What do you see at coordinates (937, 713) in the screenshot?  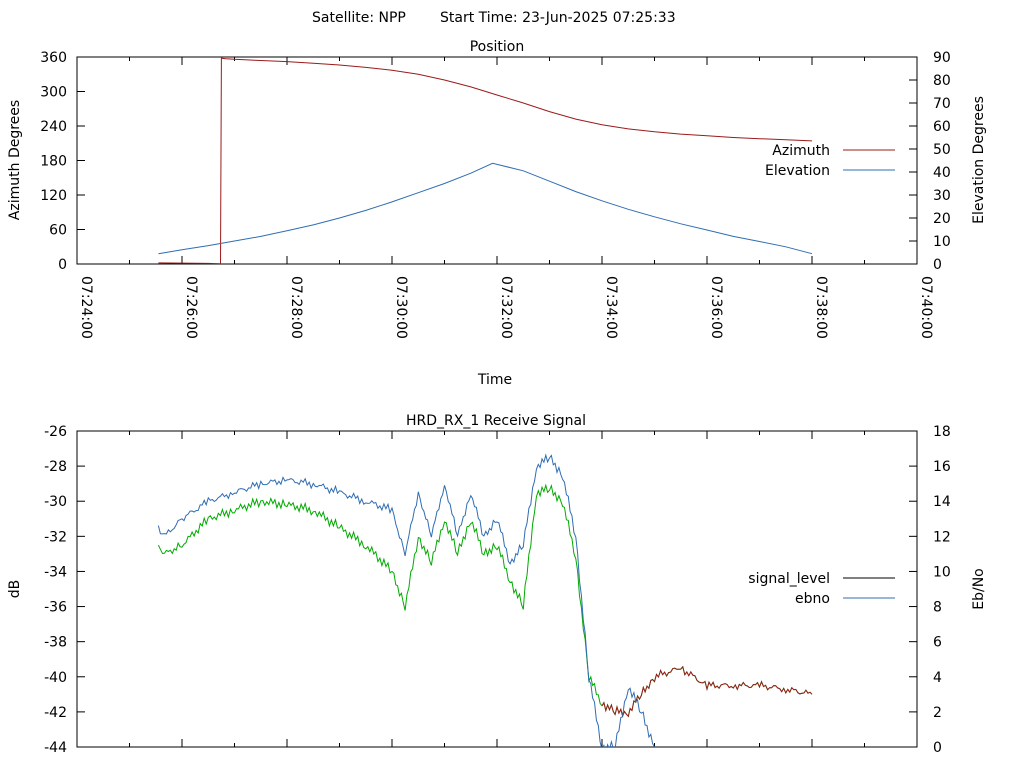 I see `y2-tick-label: 2` at bounding box center [937, 713].